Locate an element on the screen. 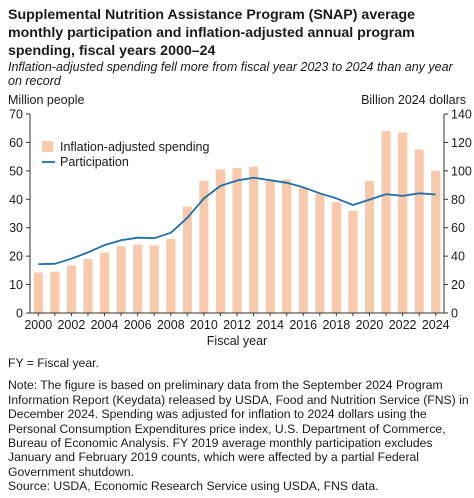 The width and height of the screenshot is (474, 498). bar-spending-2013 is located at coordinates (254, 239).